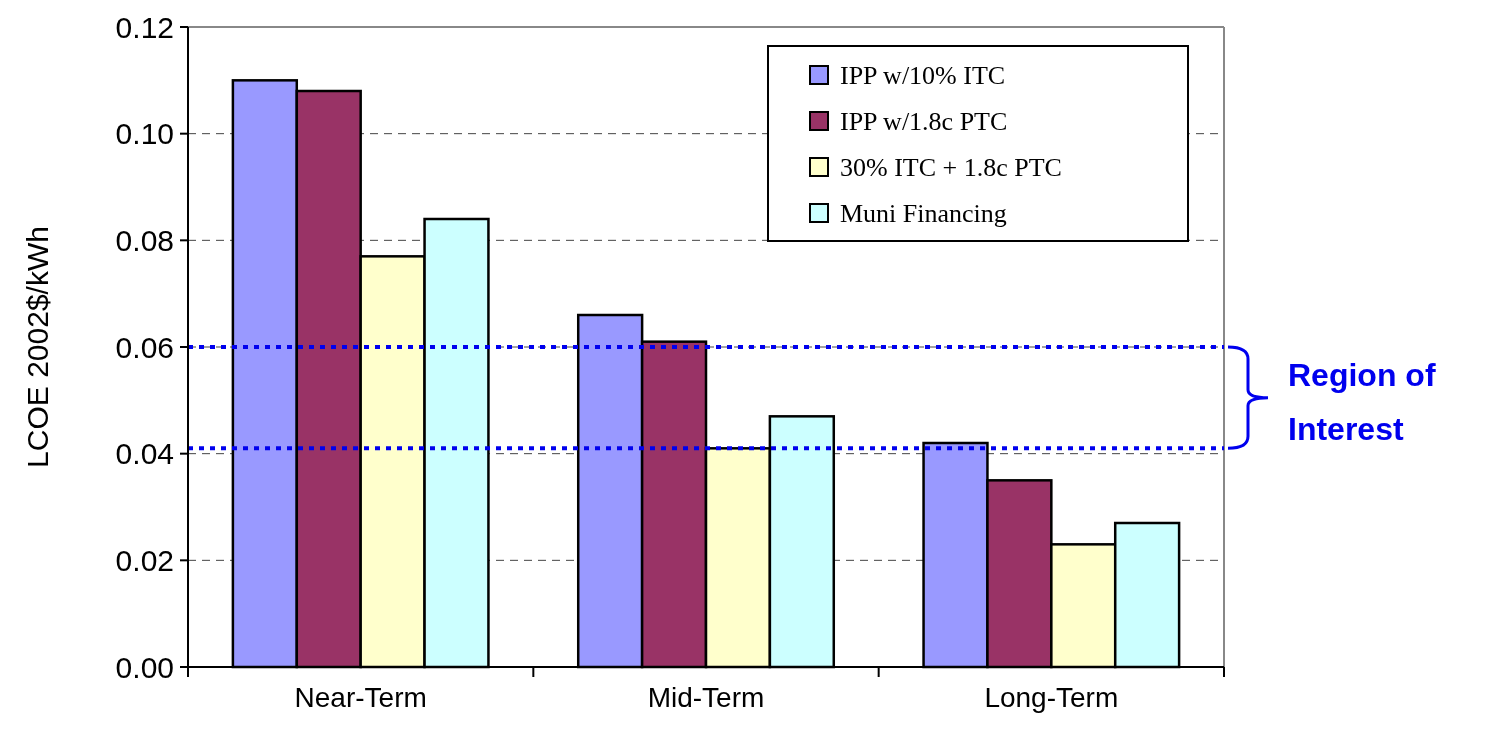 Image resolution: width=1489 pixels, height=747 pixels. I want to click on legend-label: IPP w/1.8c PTC, so click(924, 122).